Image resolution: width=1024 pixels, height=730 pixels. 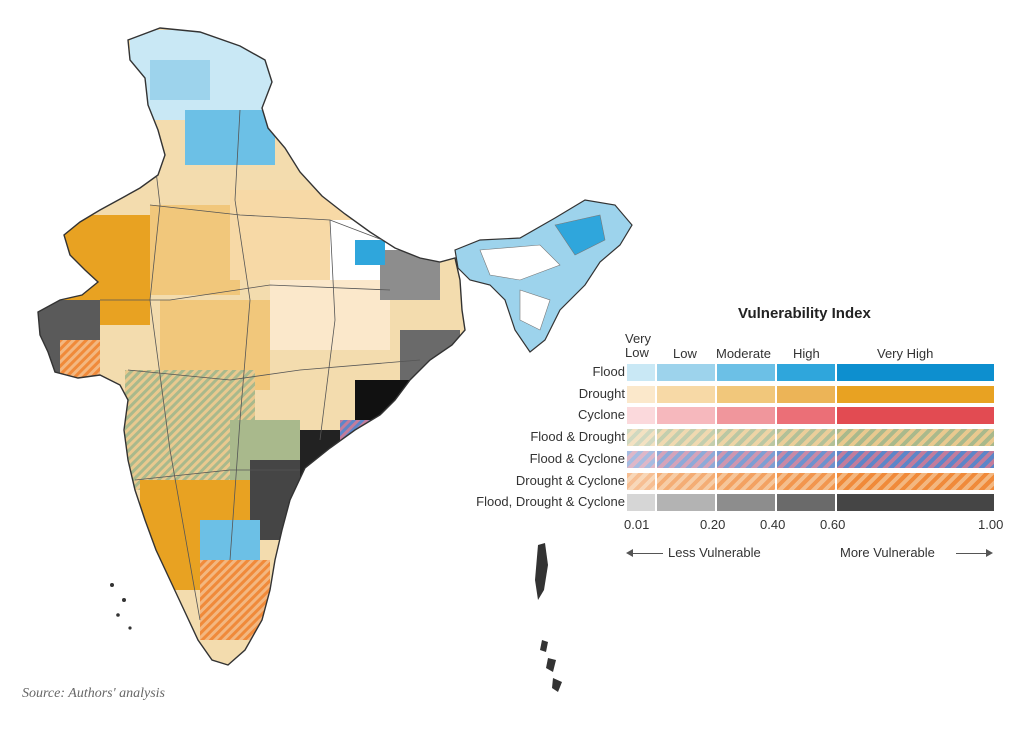 What do you see at coordinates (550, 502) in the screenshot?
I see `legend-row-label: Flood, Drought & Cyclone` at bounding box center [550, 502].